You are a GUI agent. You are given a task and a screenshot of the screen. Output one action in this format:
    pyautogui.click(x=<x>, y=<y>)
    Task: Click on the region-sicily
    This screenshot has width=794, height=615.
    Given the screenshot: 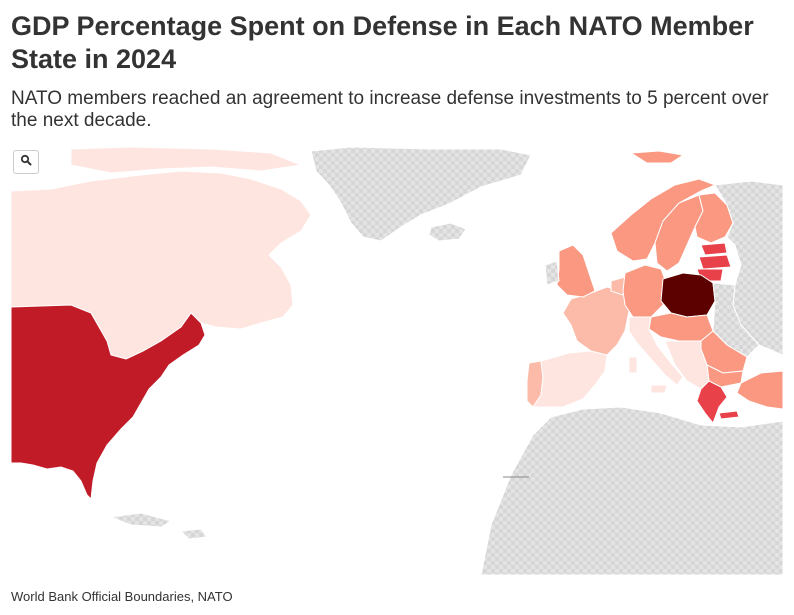 What is the action you would take?
    pyautogui.click(x=659, y=389)
    